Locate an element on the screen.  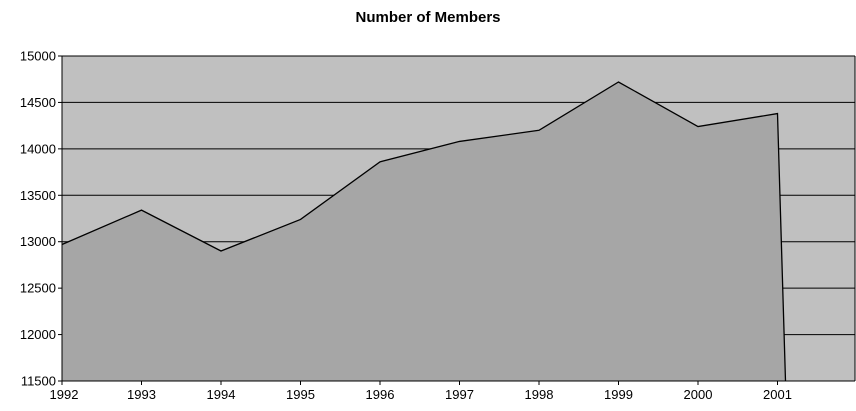
x-tick-label: 1999 is located at coordinates (618, 394).